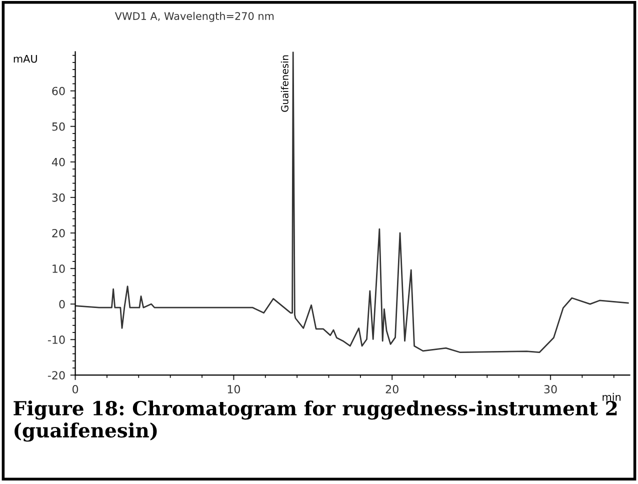 This screenshot has height=484, width=638. I want to click on y-tick-label: 10, so click(58, 268).